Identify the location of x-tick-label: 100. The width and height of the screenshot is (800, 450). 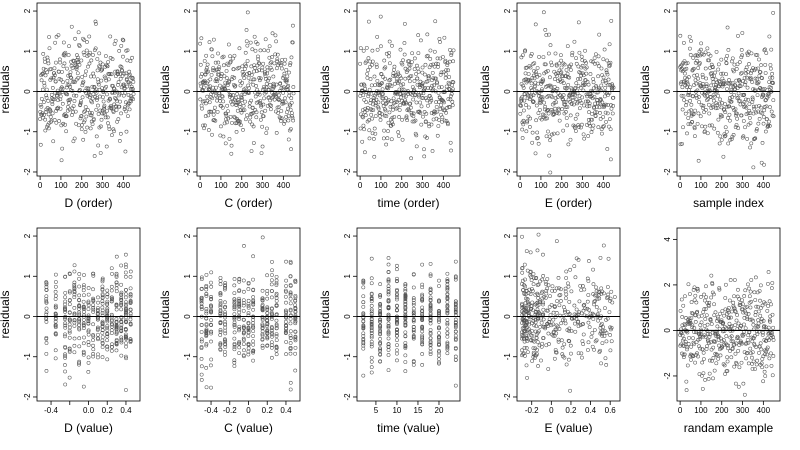
(61, 185).